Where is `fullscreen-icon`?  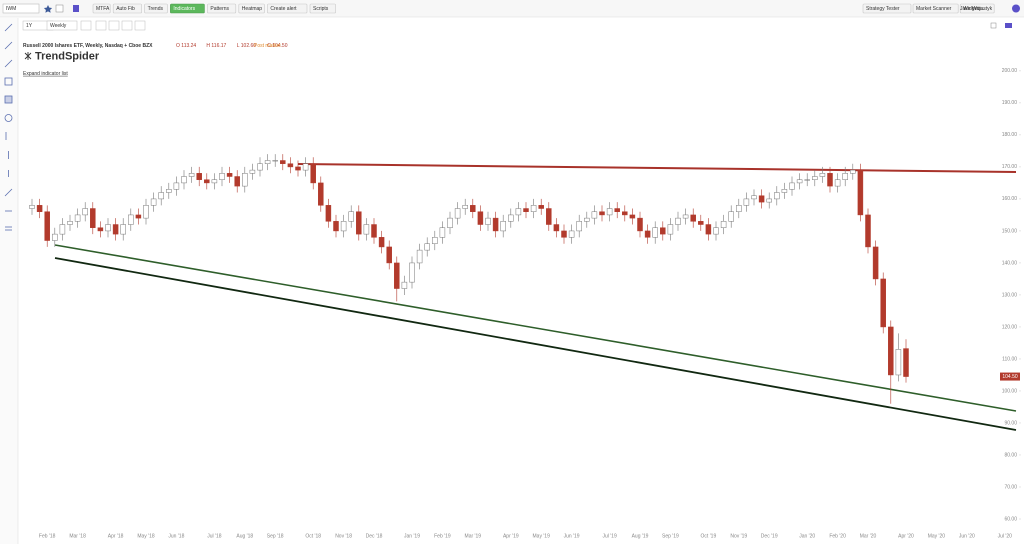
fullscreen-icon is located at coordinates (993, 25).